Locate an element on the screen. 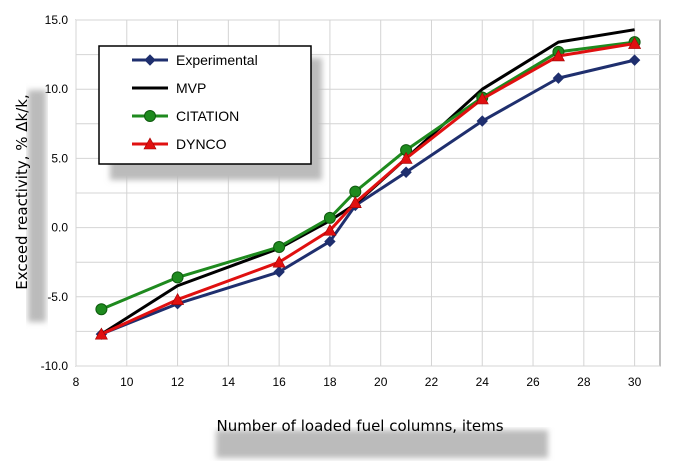  x-tick-label: 10 is located at coordinates (127, 382).